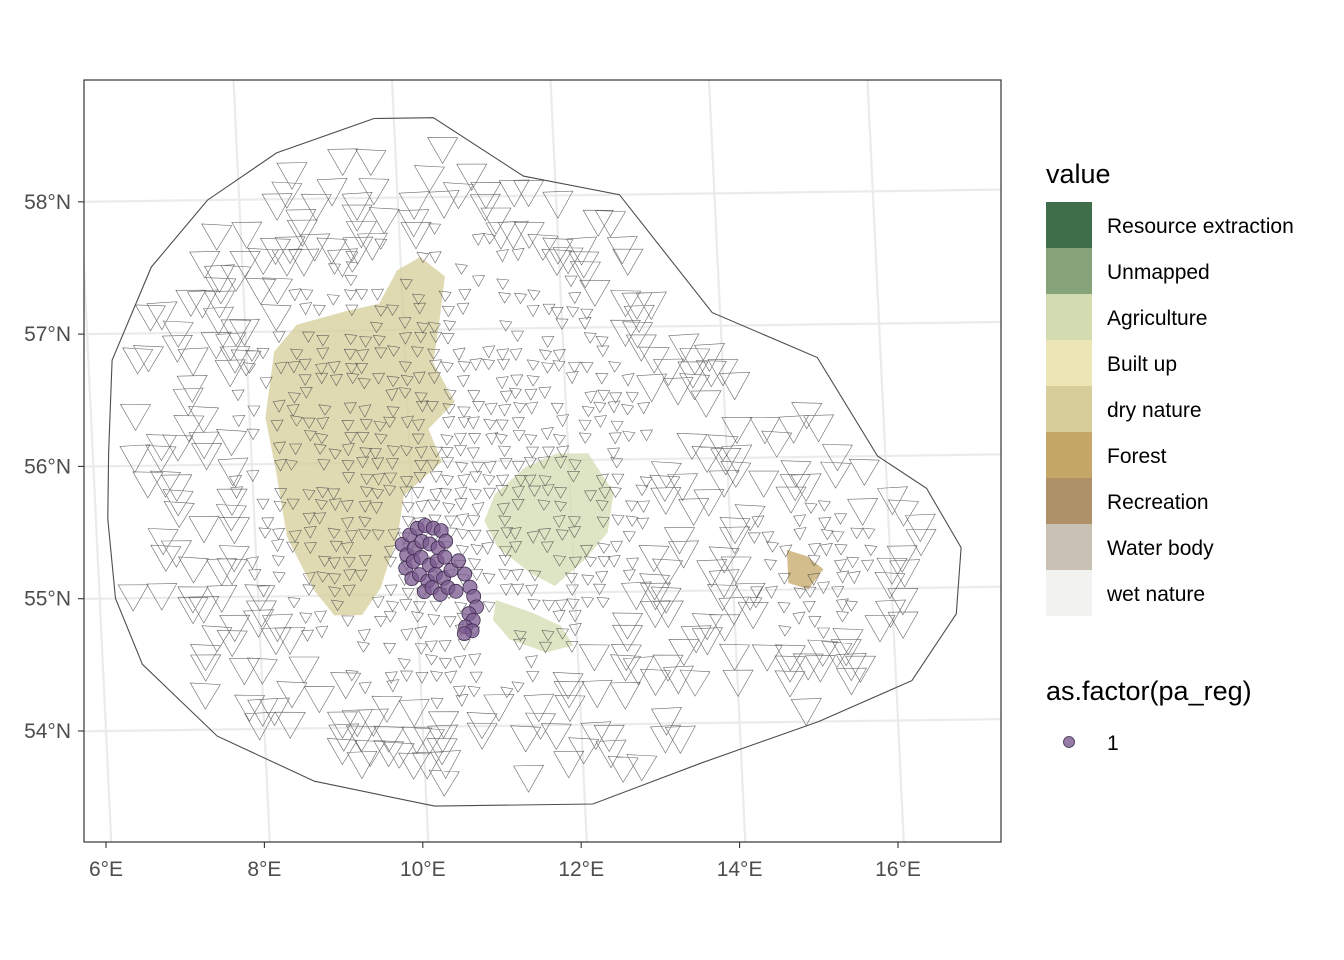 The width and height of the screenshot is (1344, 960). I want to click on x-tick-label: 16°E, so click(898, 869).